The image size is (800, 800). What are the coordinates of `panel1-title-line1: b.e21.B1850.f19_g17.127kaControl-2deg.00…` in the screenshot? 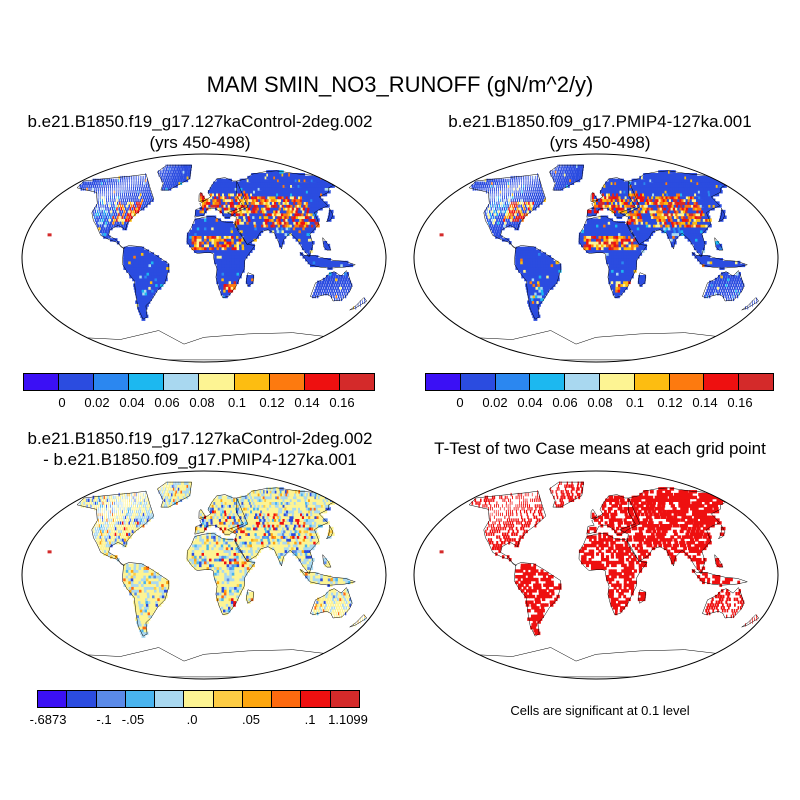 It's located at (200, 121).